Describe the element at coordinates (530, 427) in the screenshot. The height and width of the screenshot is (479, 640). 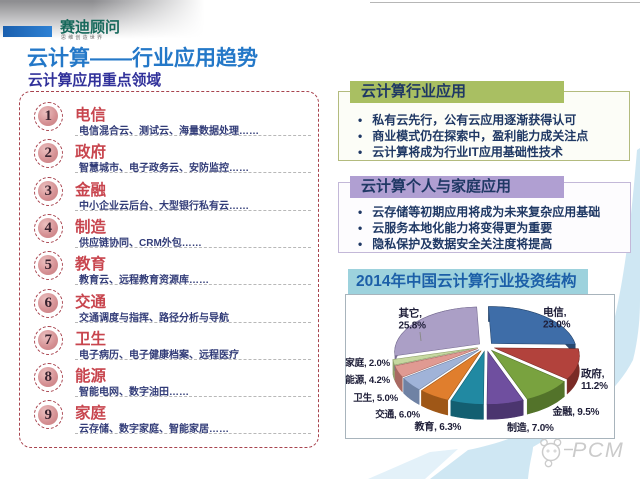
I see `svg-text: 制造, 7.0%` at that location.